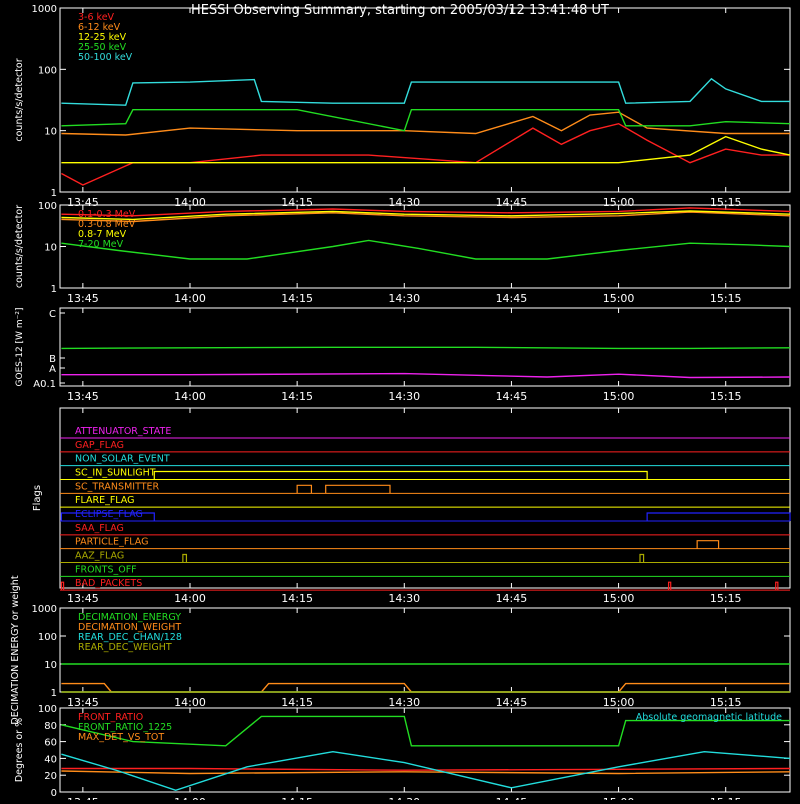  I want to click on flags-ylabel: Flags, so click(37, 498).